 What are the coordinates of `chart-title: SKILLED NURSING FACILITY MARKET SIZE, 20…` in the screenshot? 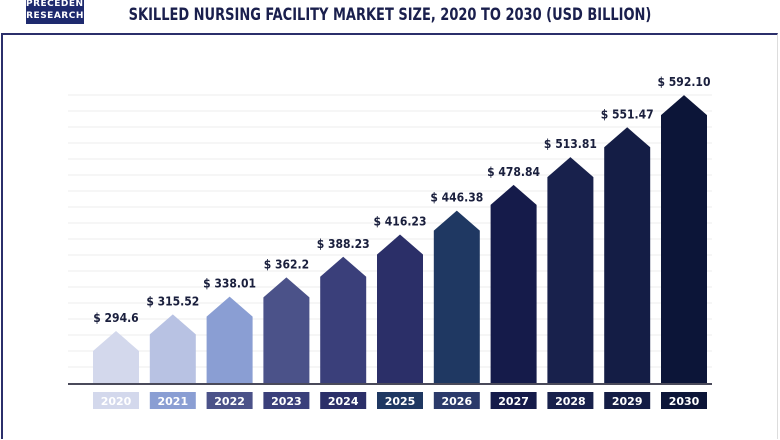 It's located at (390, 15).